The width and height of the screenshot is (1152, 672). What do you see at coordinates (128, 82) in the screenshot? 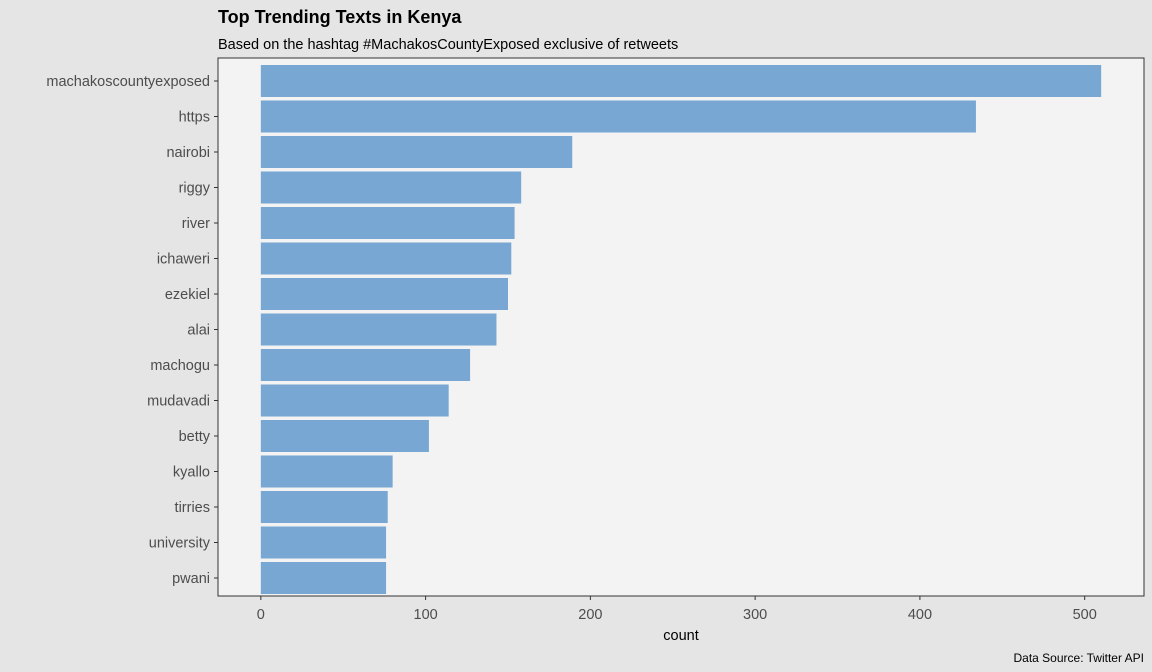
I see `y-tick-label: machakoscountyexposed` at bounding box center [128, 82].